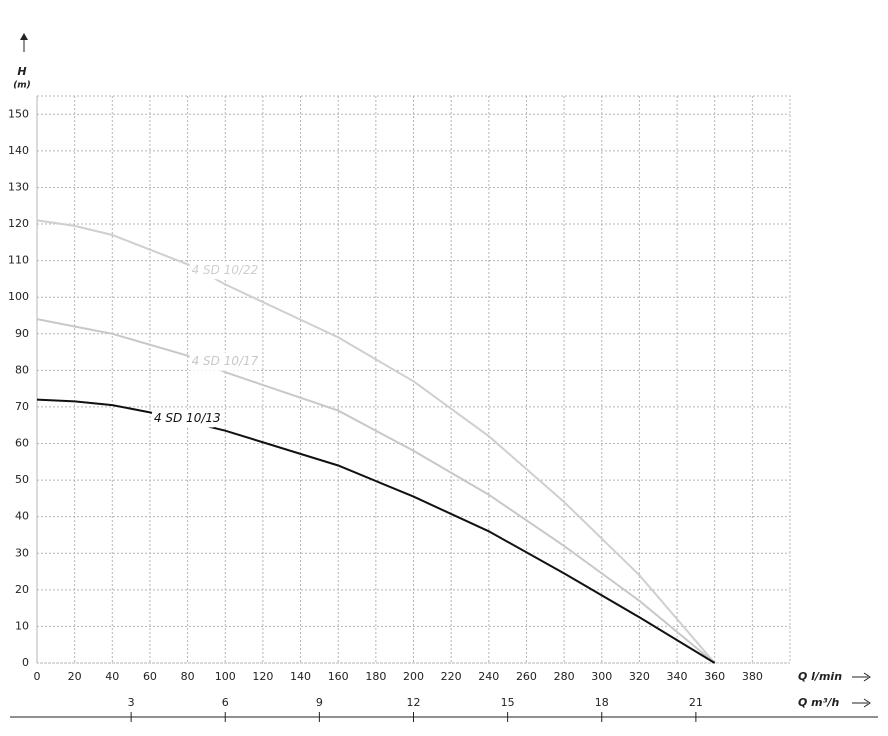  Describe the element at coordinates (752, 676) in the screenshot. I see `x-tick-label: 380` at that location.